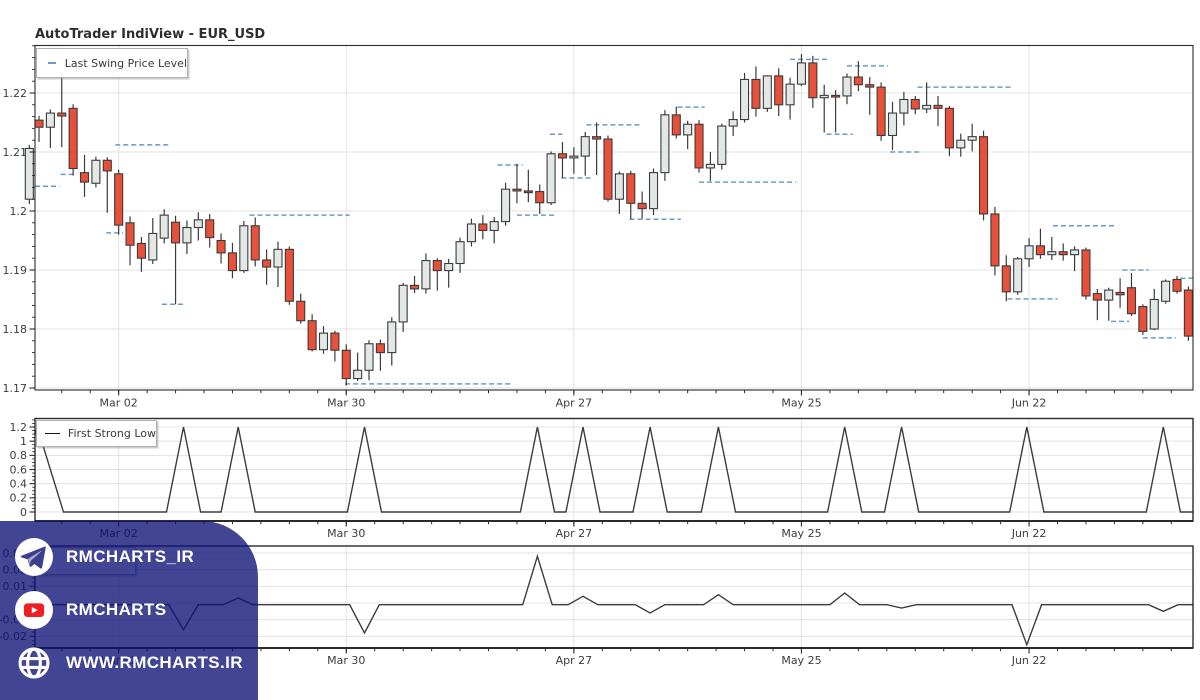 The image size is (1200, 700). What do you see at coordinates (111, 433) in the screenshot?
I see `first-strong-low-legend-label: First Strong Low` at bounding box center [111, 433].